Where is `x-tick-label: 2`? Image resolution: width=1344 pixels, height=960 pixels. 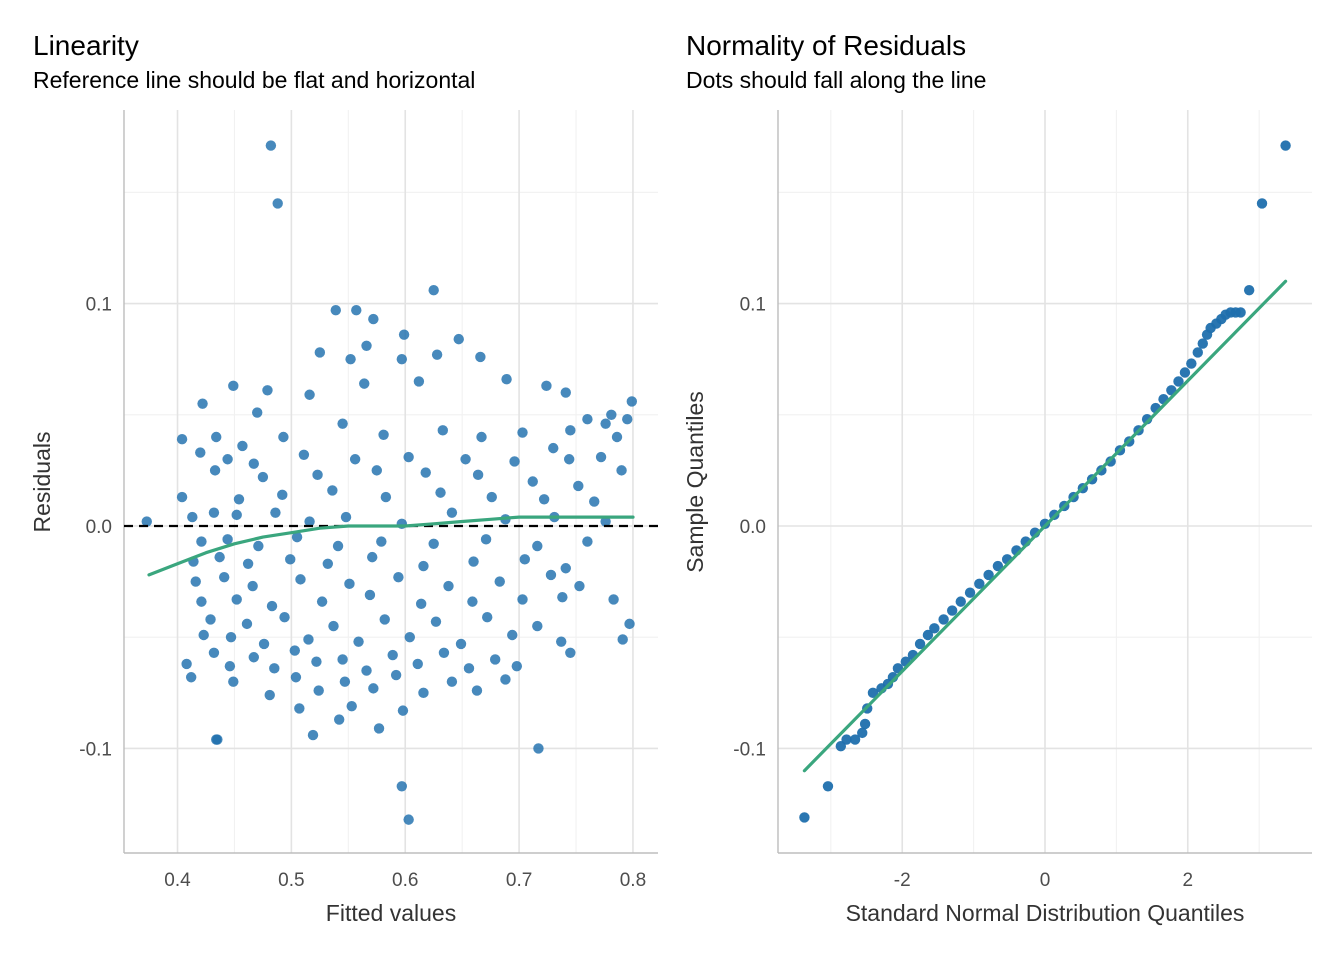
x-tick-label: 2 is located at coordinates (1187, 880).